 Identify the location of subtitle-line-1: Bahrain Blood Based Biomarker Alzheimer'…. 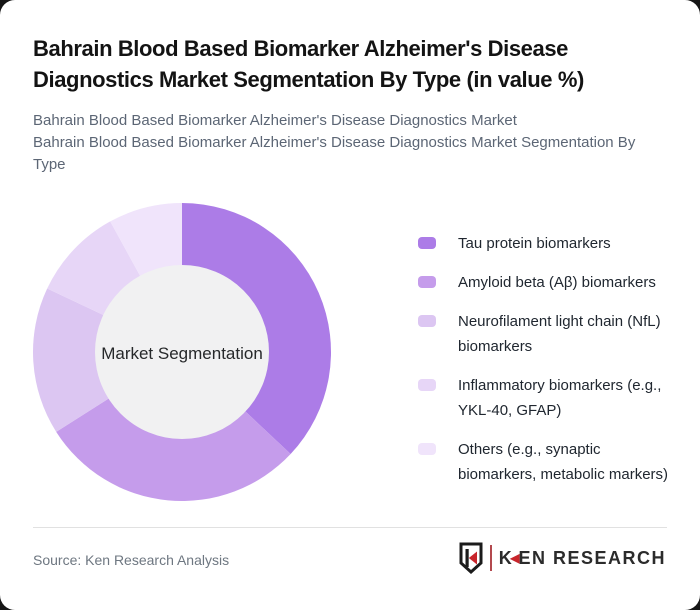
(275, 120).